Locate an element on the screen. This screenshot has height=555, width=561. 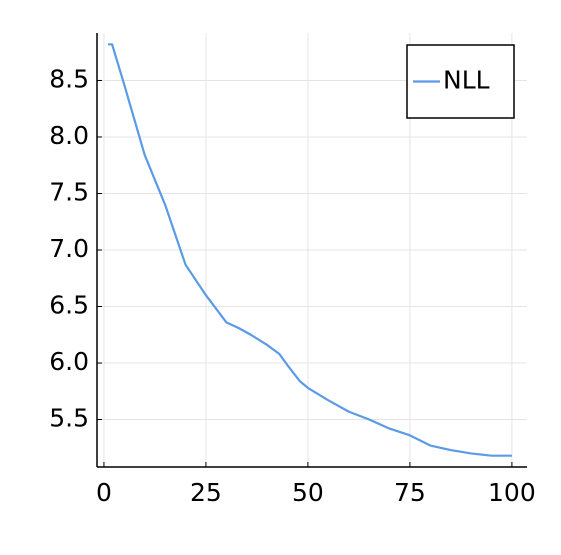
y-tick-label: 7.0 is located at coordinates (69, 248).